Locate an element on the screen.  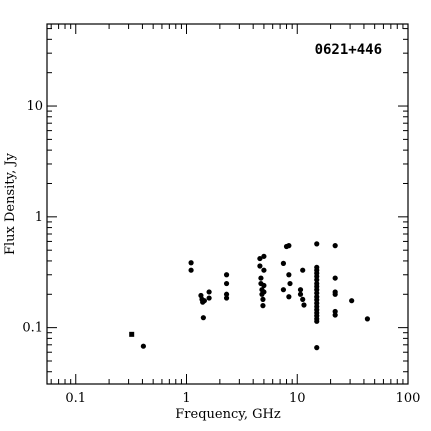
y-axis-label: Flux Density, Jy is located at coordinates (10, 203).